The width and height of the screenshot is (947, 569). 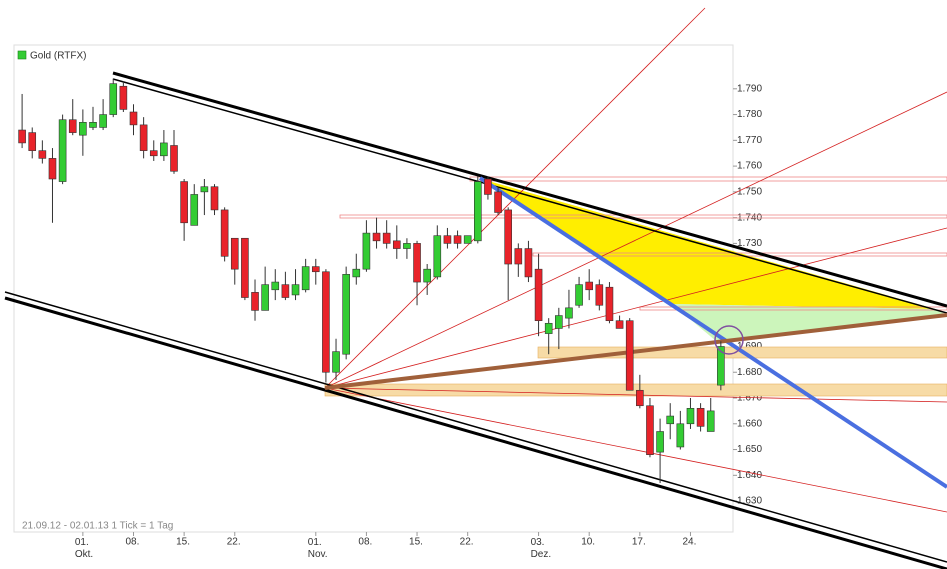 I want to click on brown-trendline, so click(x=635, y=351).